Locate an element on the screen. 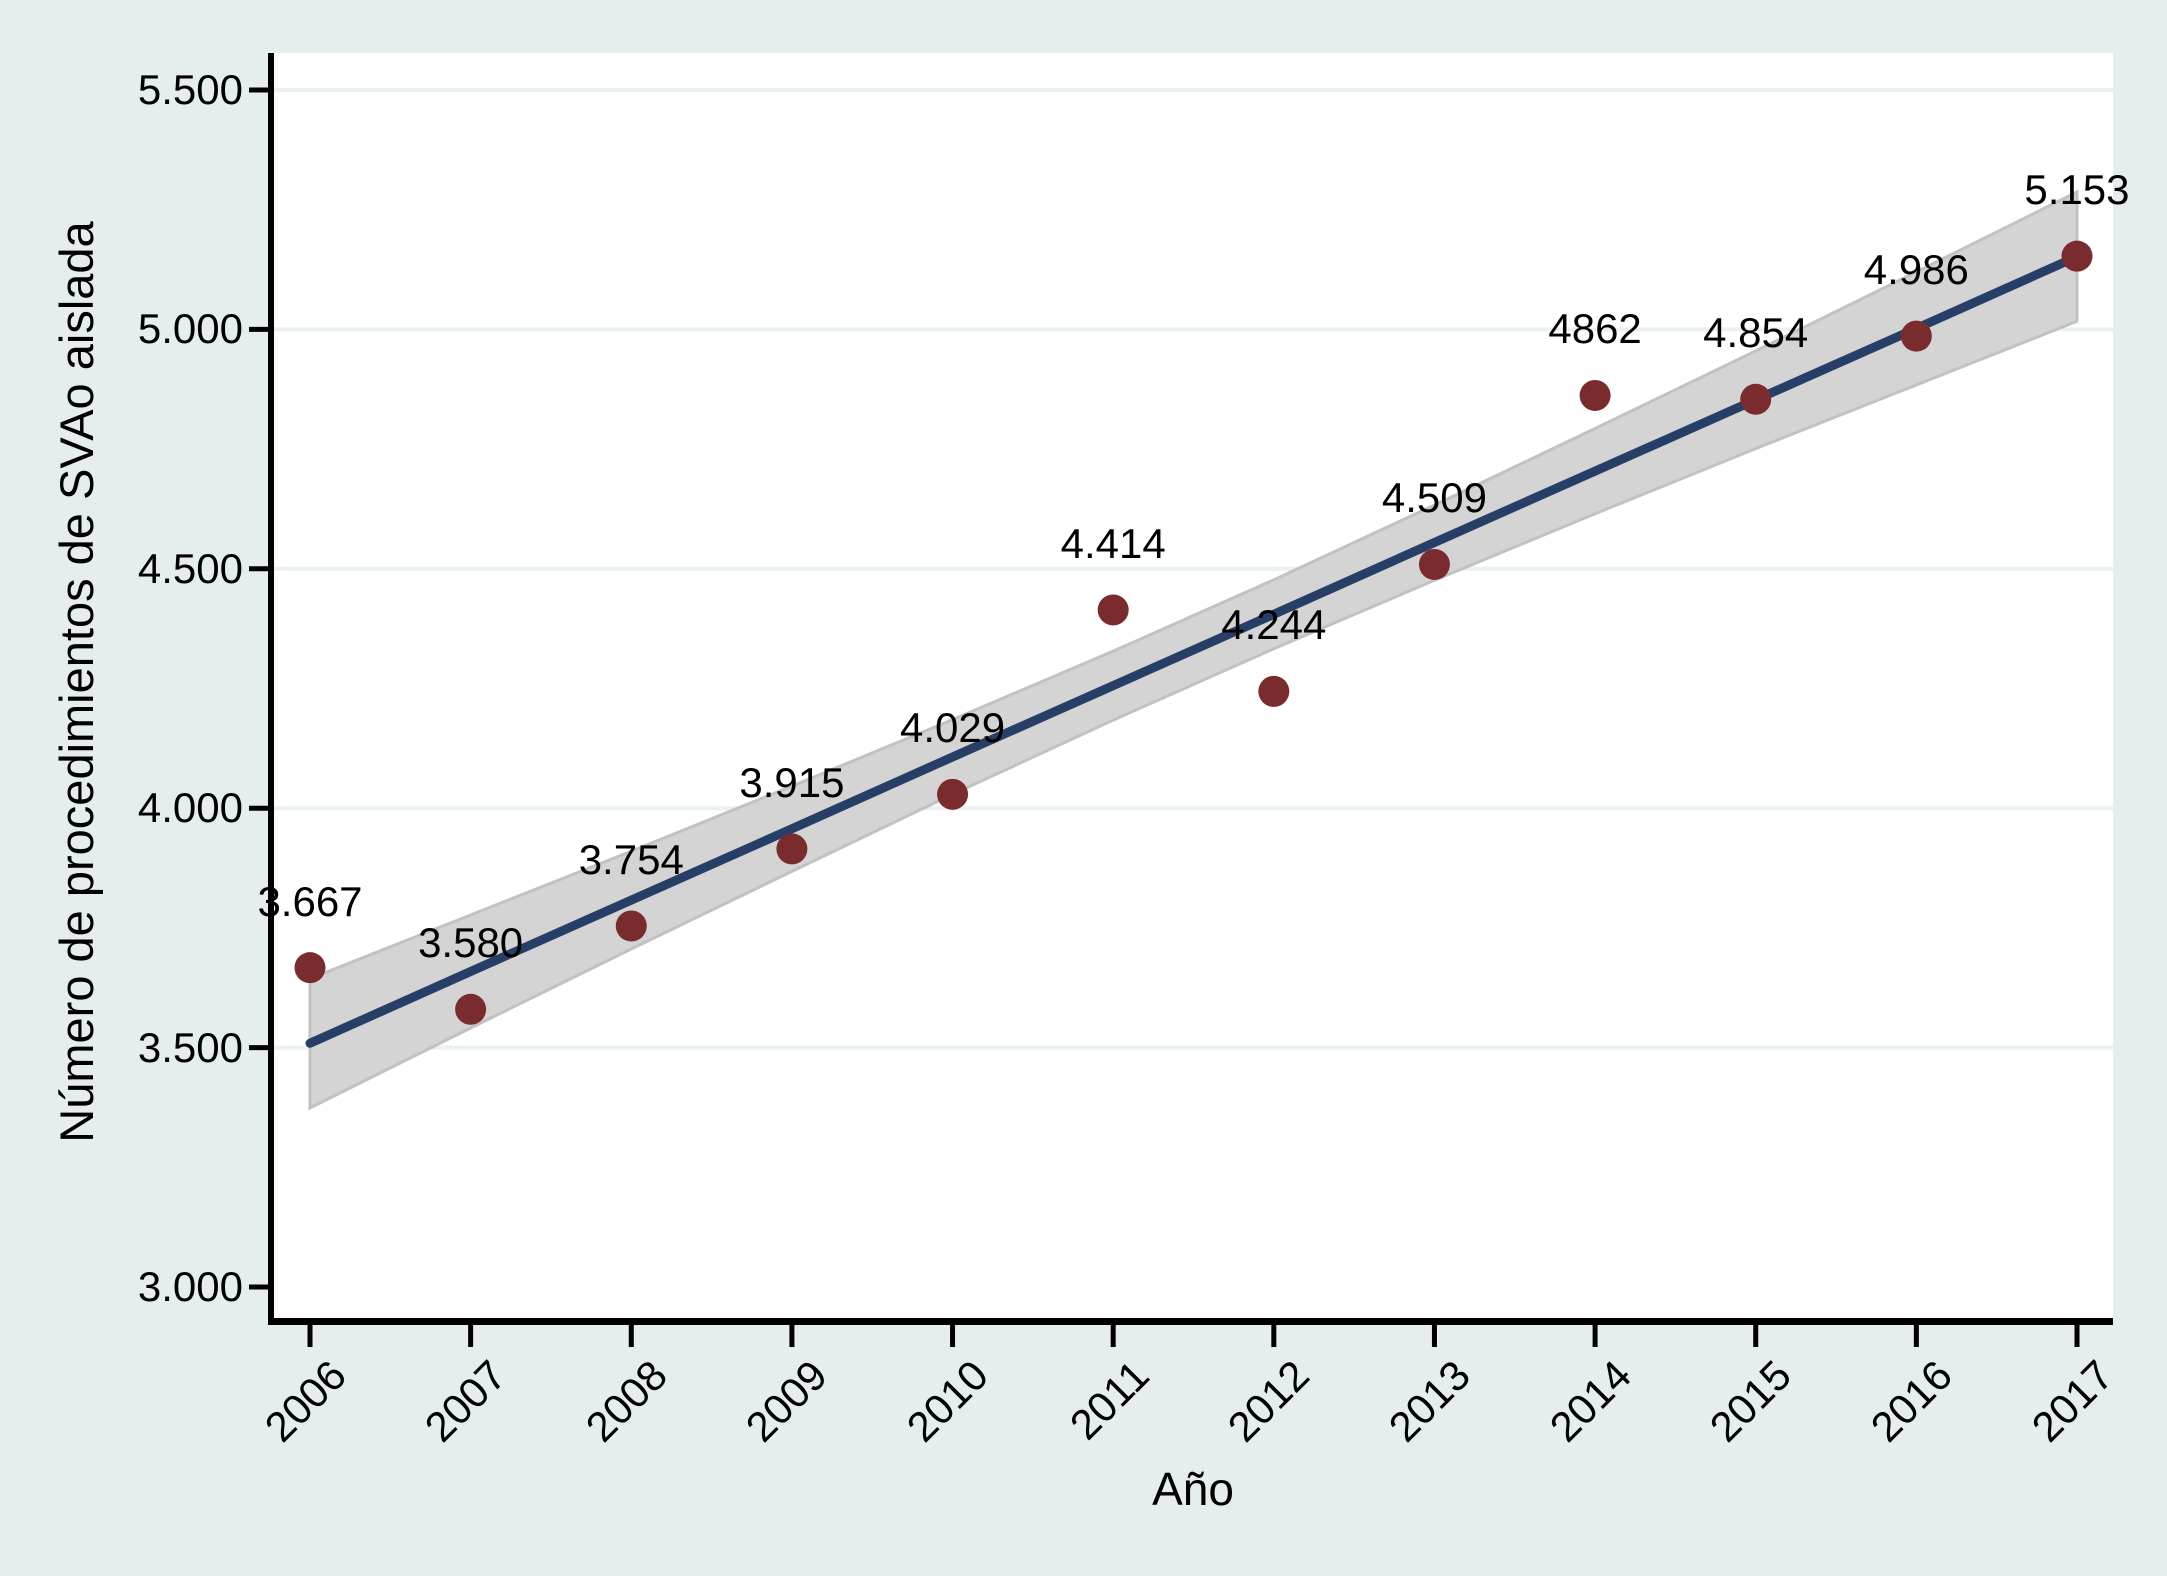 The height and width of the screenshot is (1576, 2167). data-point-2007 is located at coordinates (471, 1009).